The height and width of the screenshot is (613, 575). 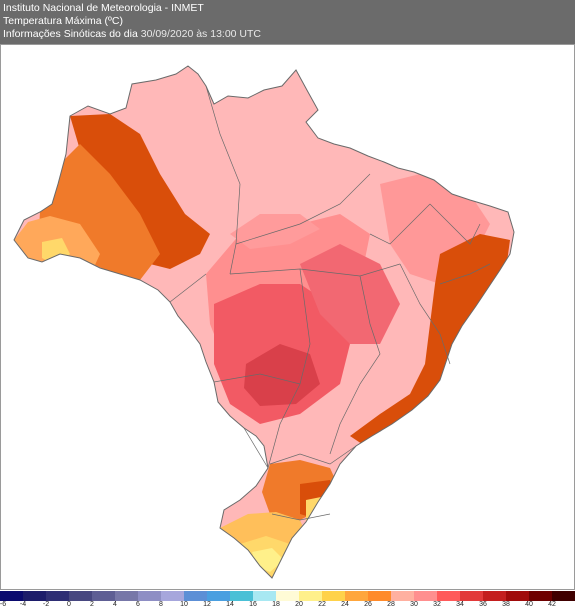 What do you see at coordinates (115, 604) in the screenshot?
I see `legend-tick-label: 4` at bounding box center [115, 604].